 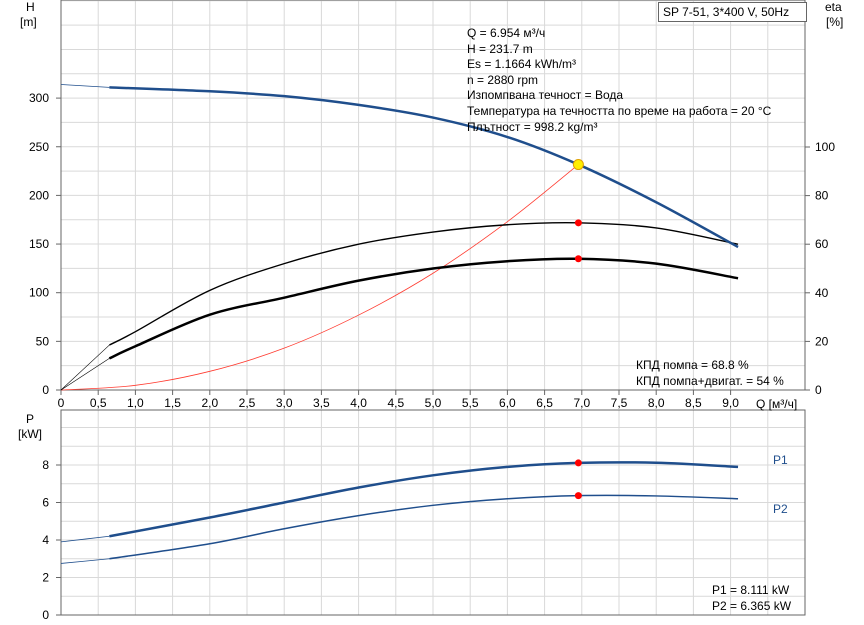 What do you see at coordinates (395, 403) in the screenshot?
I see `x-tick-label: 4,5` at bounding box center [395, 403].